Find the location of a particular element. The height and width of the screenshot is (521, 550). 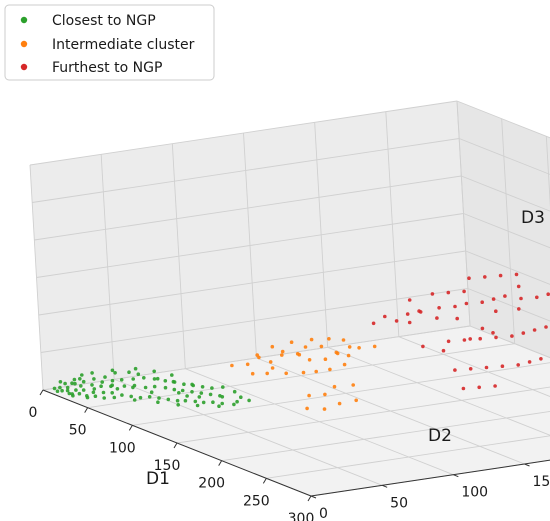

legend-frame is located at coordinates (109, 42).